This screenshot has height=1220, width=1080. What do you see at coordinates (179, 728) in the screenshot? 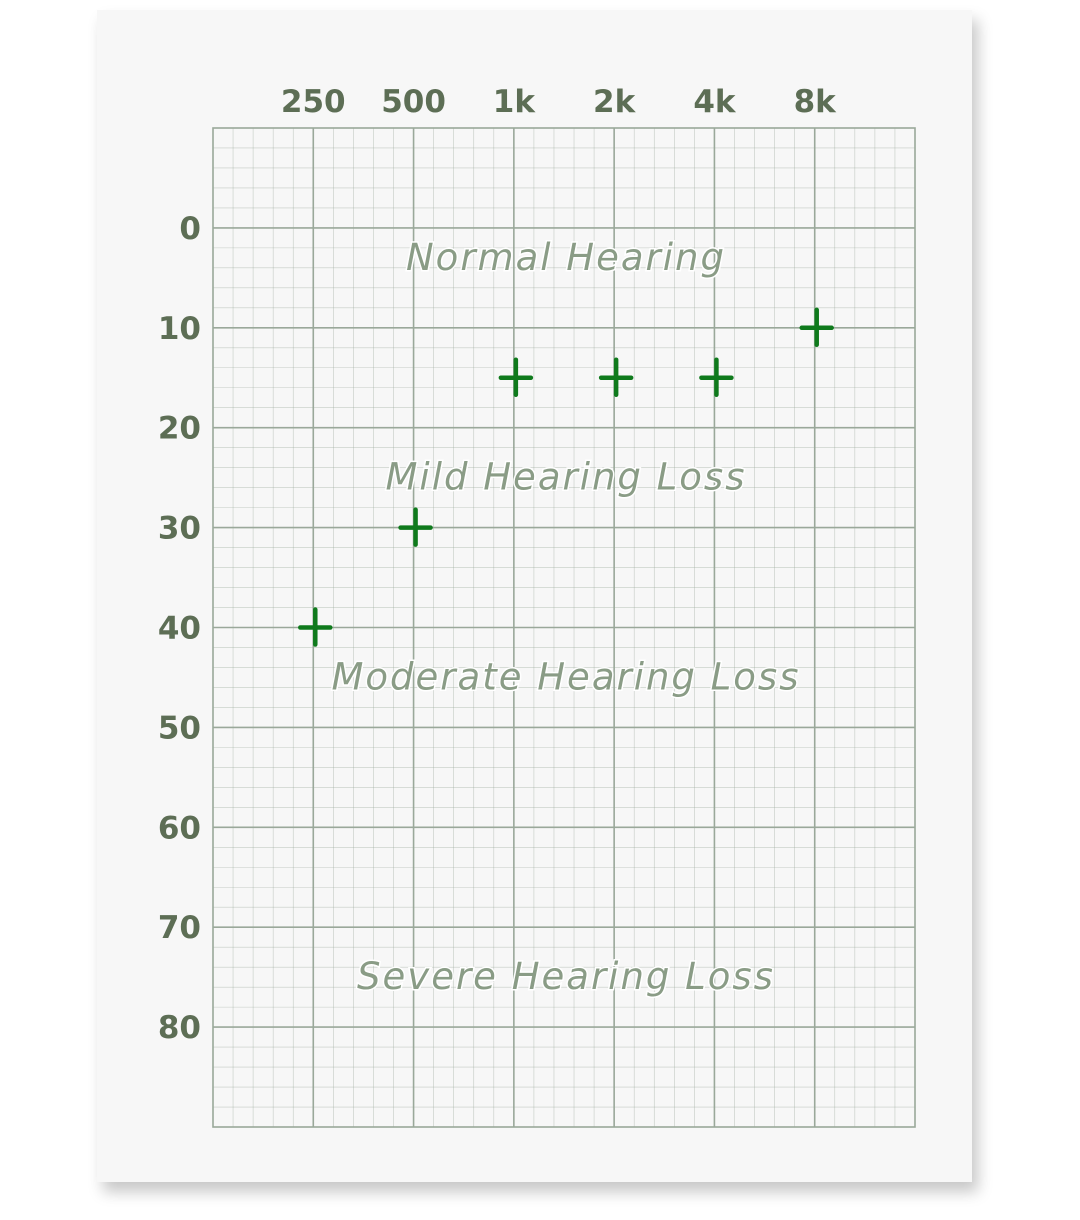
I see `y-tick-label: 50` at bounding box center [179, 728].